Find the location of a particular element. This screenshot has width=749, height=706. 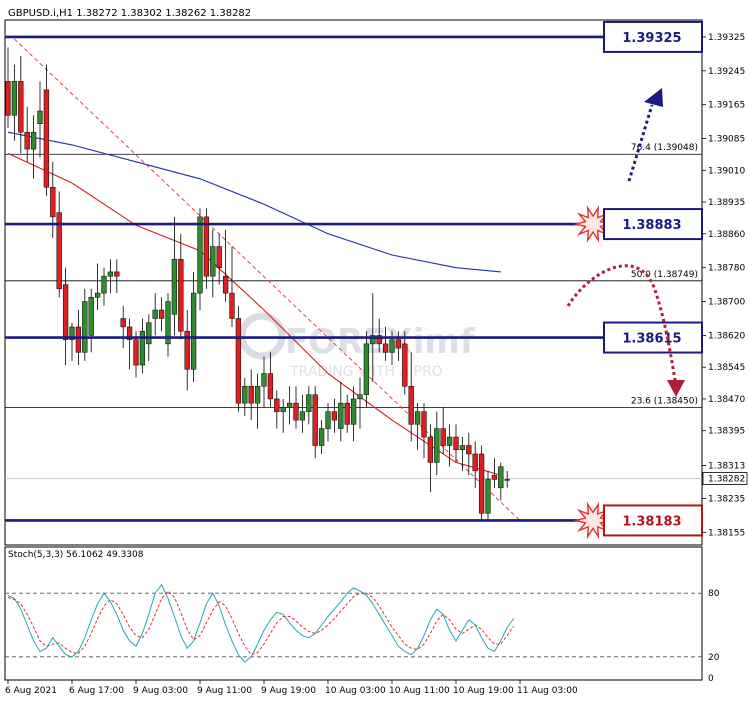

level-1.38183: 1.38183 is located at coordinates (354, 520).